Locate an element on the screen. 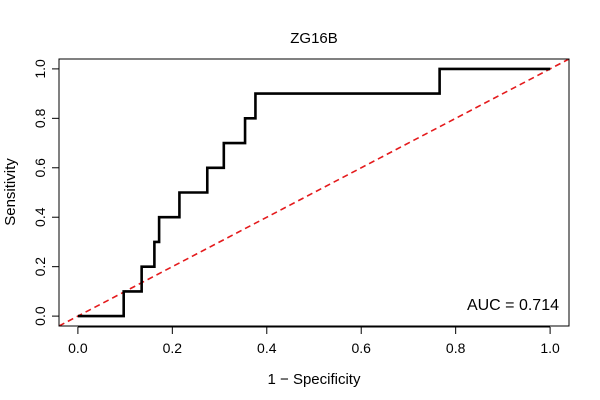 This screenshot has width=600, height=400. x-axis: 0.0 0.2 0.4 0.6 0.8 1.0 is located at coordinates (314, 341).